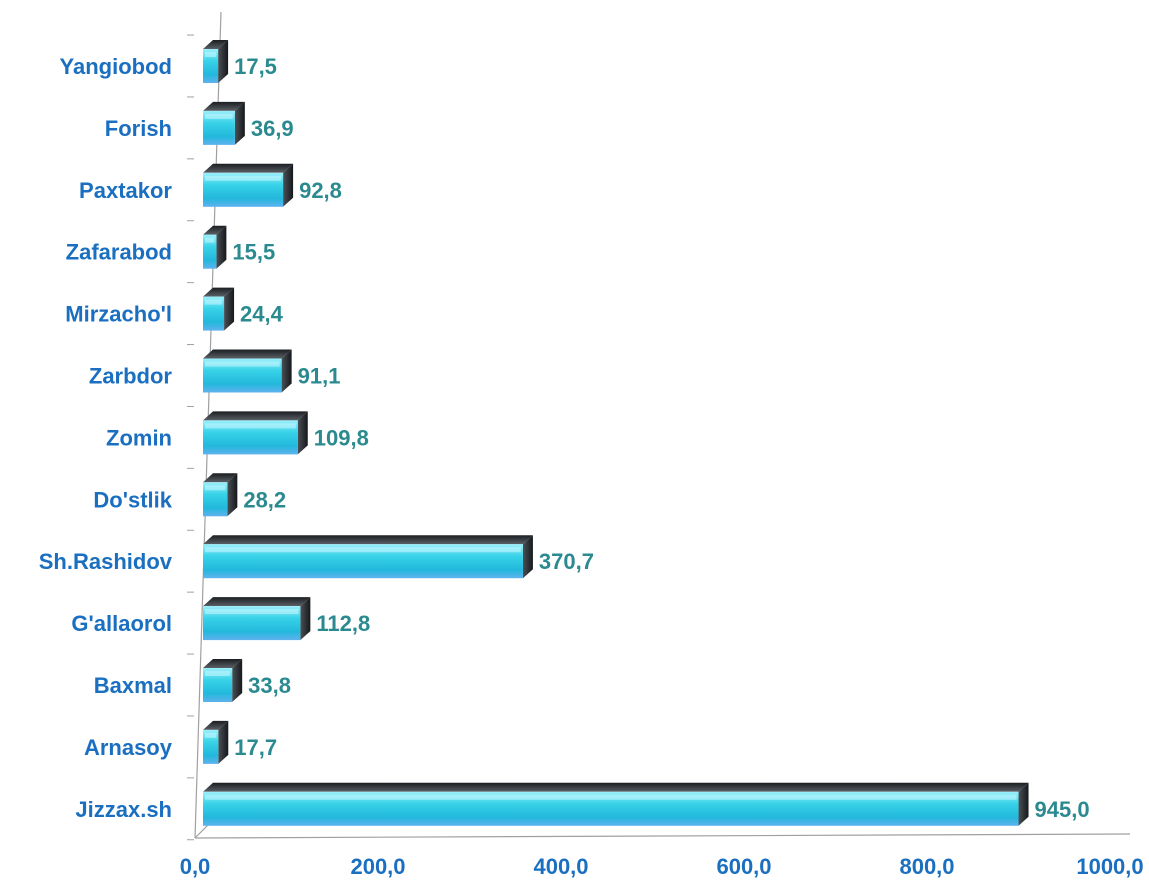 The width and height of the screenshot is (1149, 884). What do you see at coordinates (106, 561) in the screenshot?
I see `category-label: Sh.Rashidov` at bounding box center [106, 561].